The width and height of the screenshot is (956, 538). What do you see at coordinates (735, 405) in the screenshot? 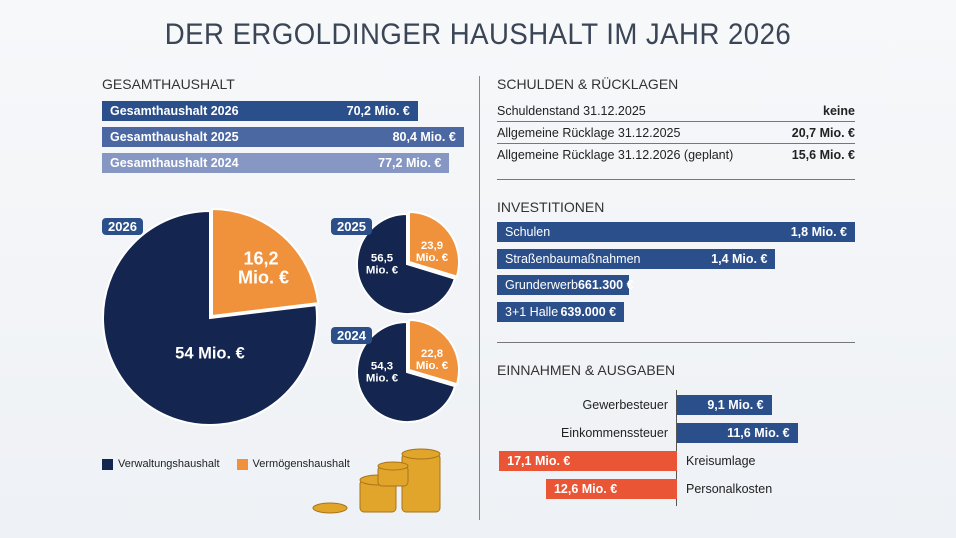
I see `bar-value: 9,1 Mio. €` at bounding box center [735, 405].